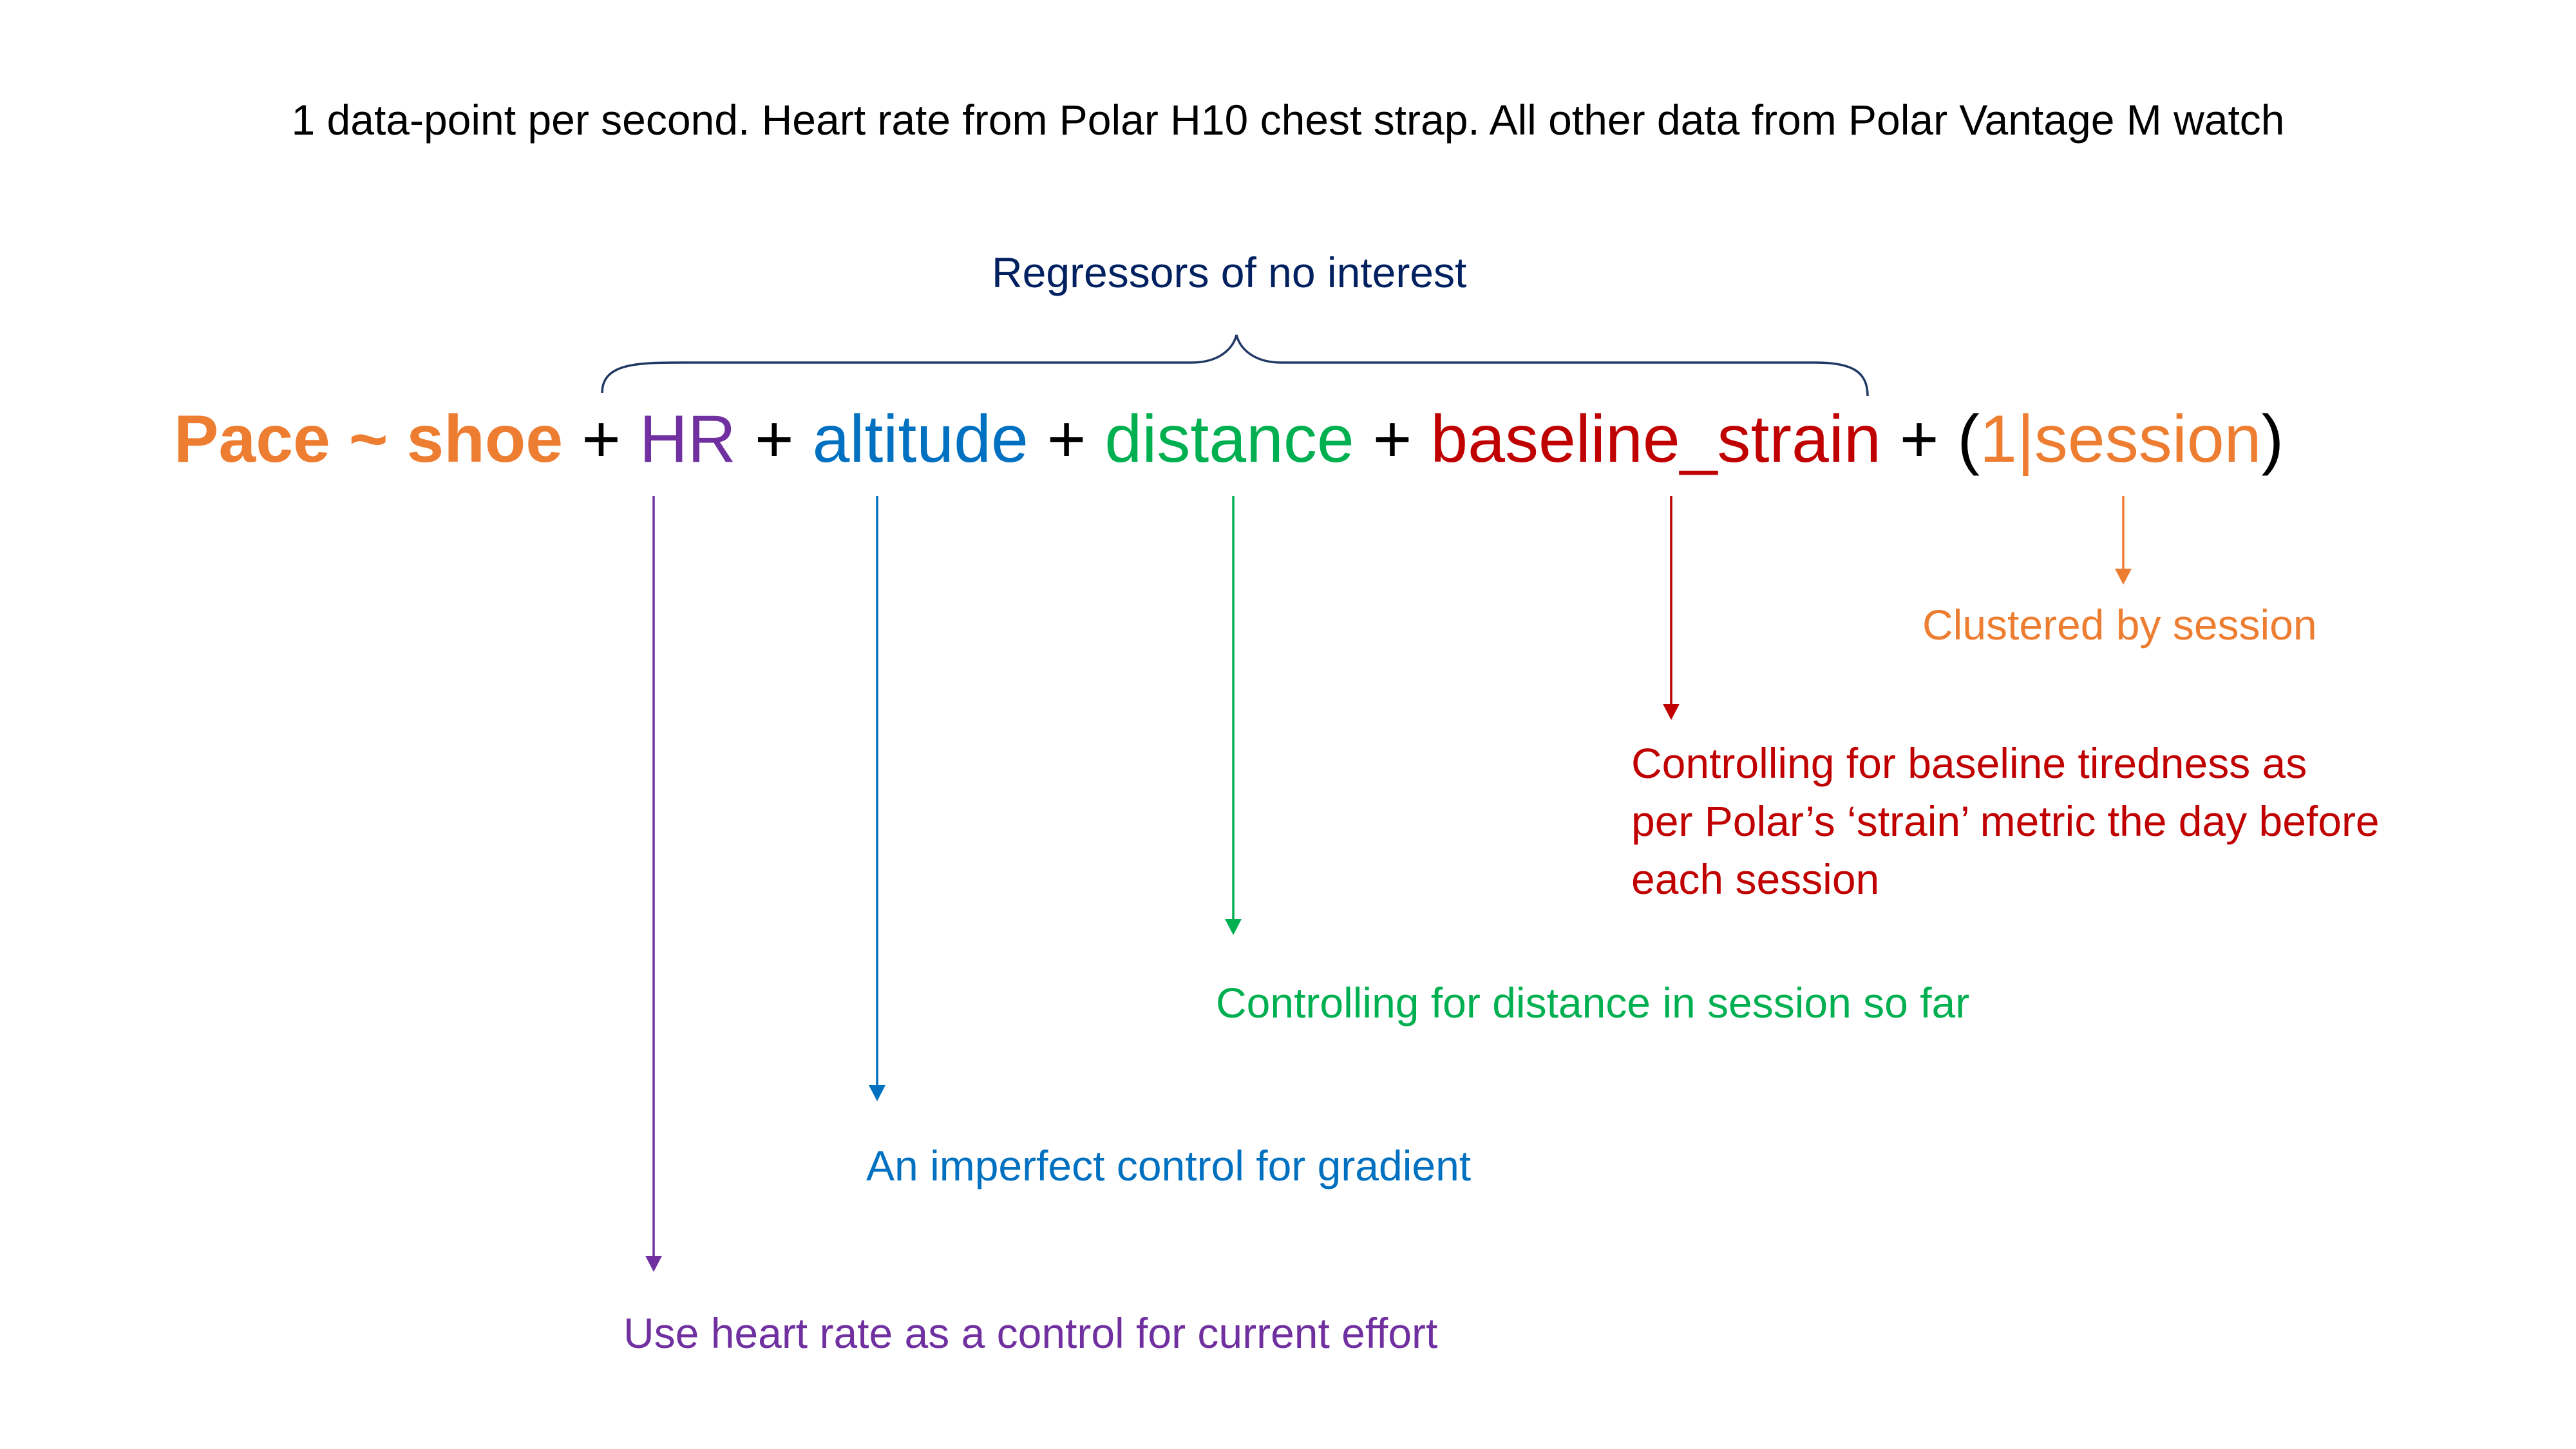  What do you see at coordinates (2272, 439) in the screenshot?
I see `formula-close-paren: )` at bounding box center [2272, 439].